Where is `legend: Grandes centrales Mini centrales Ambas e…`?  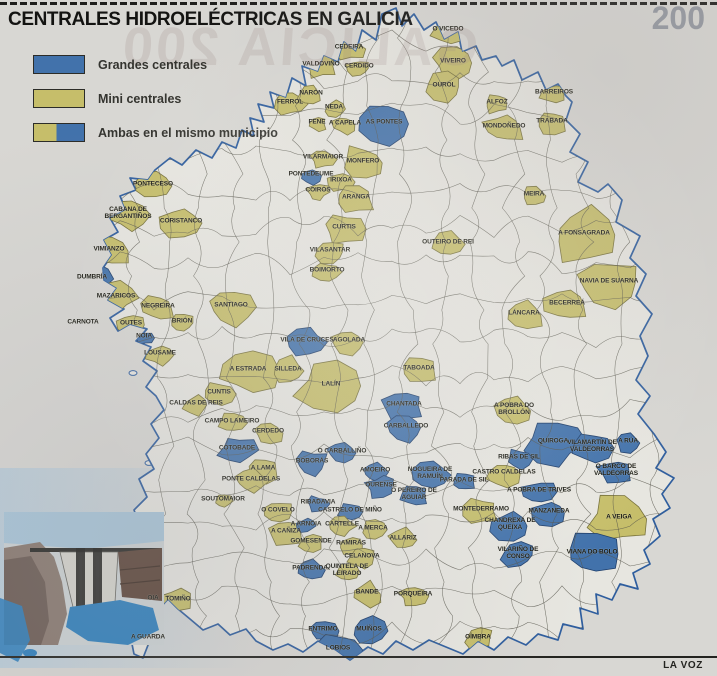 legend: Grandes centrales Mini centrales Ambas e… is located at coordinates (155, 106).